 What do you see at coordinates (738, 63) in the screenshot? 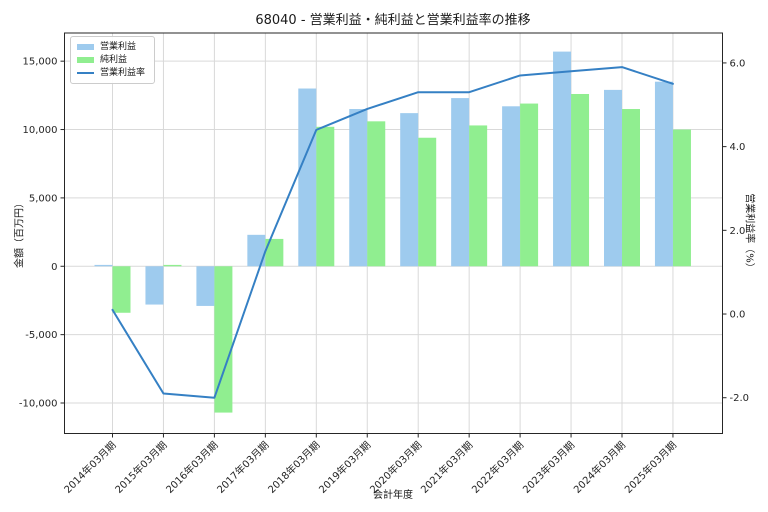
I see `right-tick-label: 6.0` at bounding box center [738, 63].